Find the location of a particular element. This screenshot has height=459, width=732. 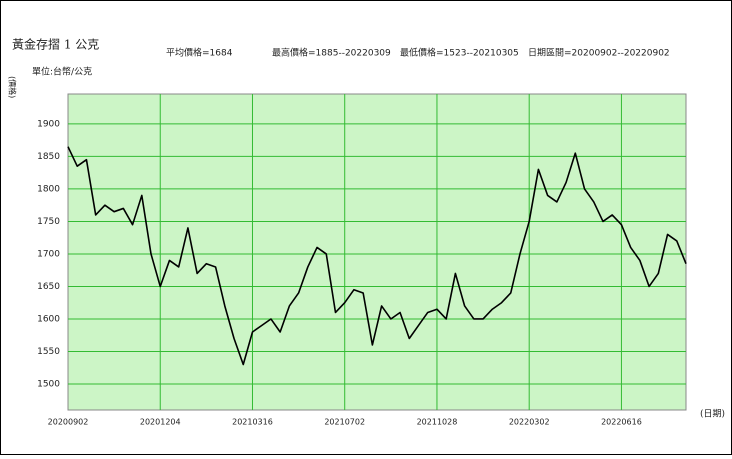

y-tick-label: 1650 is located at coordinates (48, 287).